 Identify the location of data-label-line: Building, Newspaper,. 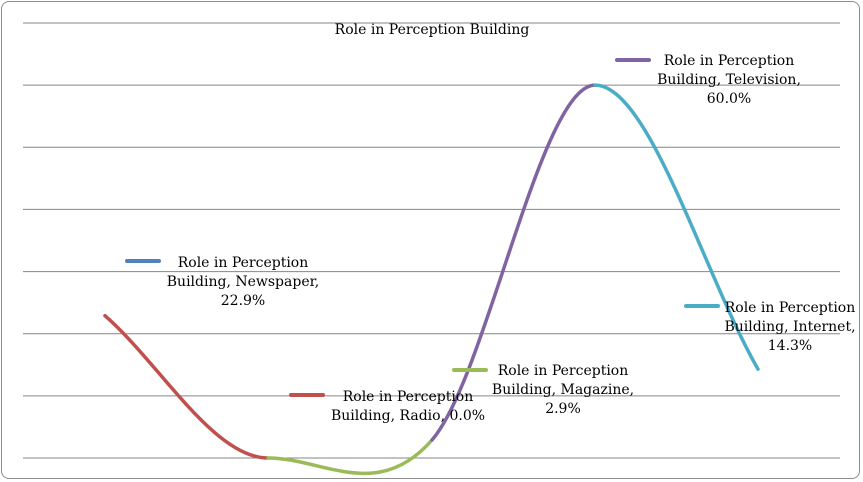
(243, 282).